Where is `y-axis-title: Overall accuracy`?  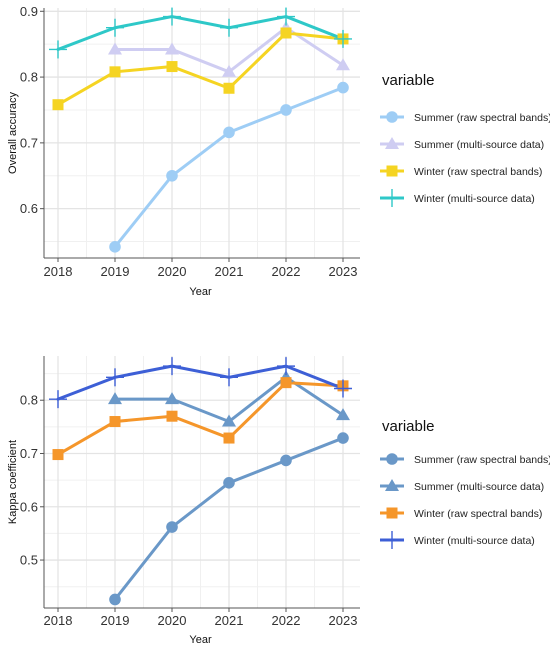
y-axis-title: Overall accuracy is located at coordinates (13, 133).